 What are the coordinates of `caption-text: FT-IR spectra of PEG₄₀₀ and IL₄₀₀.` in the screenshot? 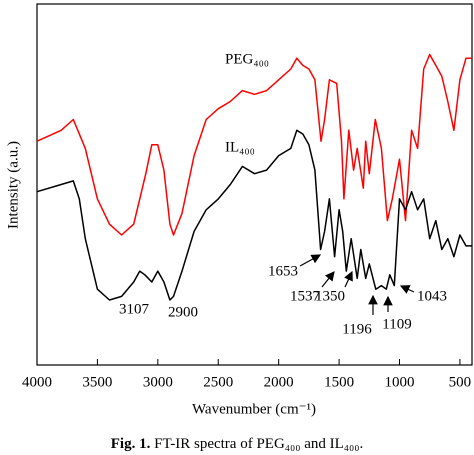 It's located at (258, 444).